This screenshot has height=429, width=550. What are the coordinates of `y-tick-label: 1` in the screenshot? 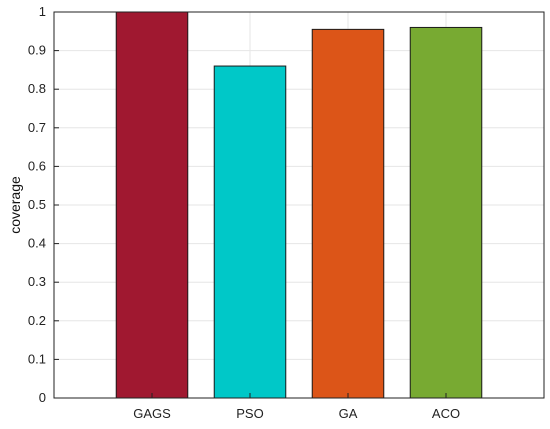 It's located at (42, 11).